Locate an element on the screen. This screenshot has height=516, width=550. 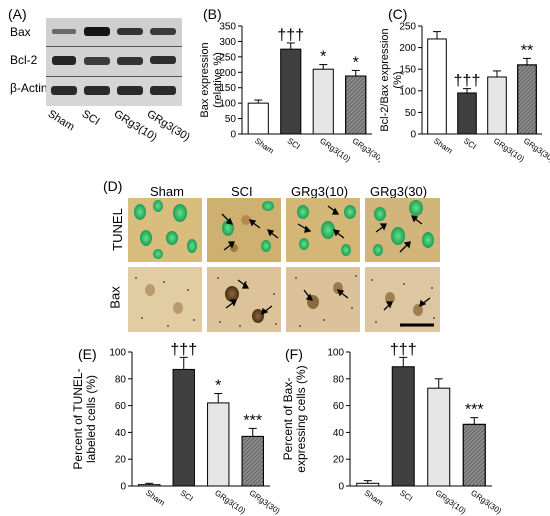
panel-label-c: (C) is located at coordinates (398, 14).